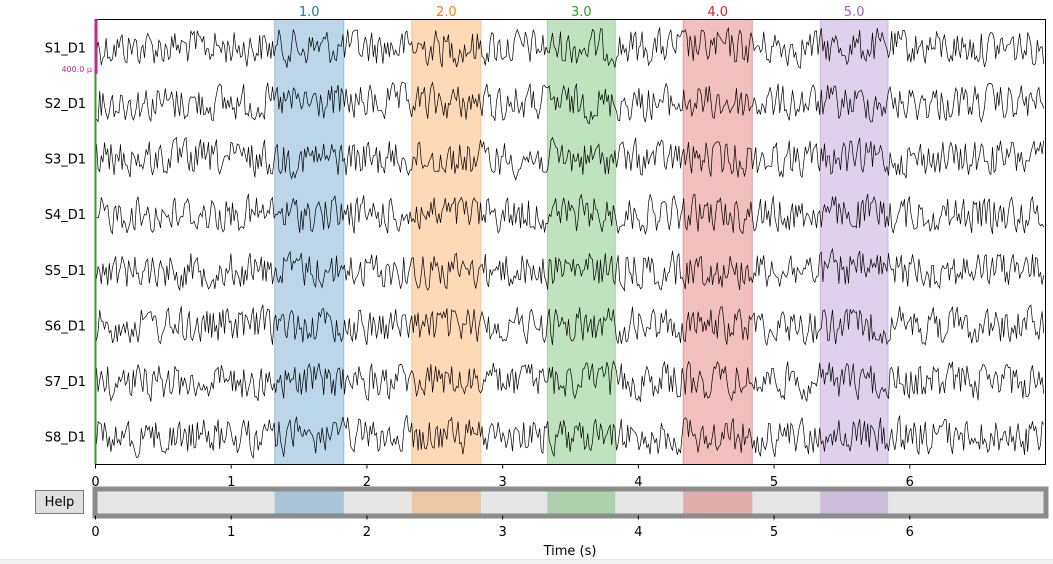 The width and height of the screenshot is (1053, 564). I want to click on scrollbar-x-ticks: 0 1 2 3 4 5 6, so click(502, 527).